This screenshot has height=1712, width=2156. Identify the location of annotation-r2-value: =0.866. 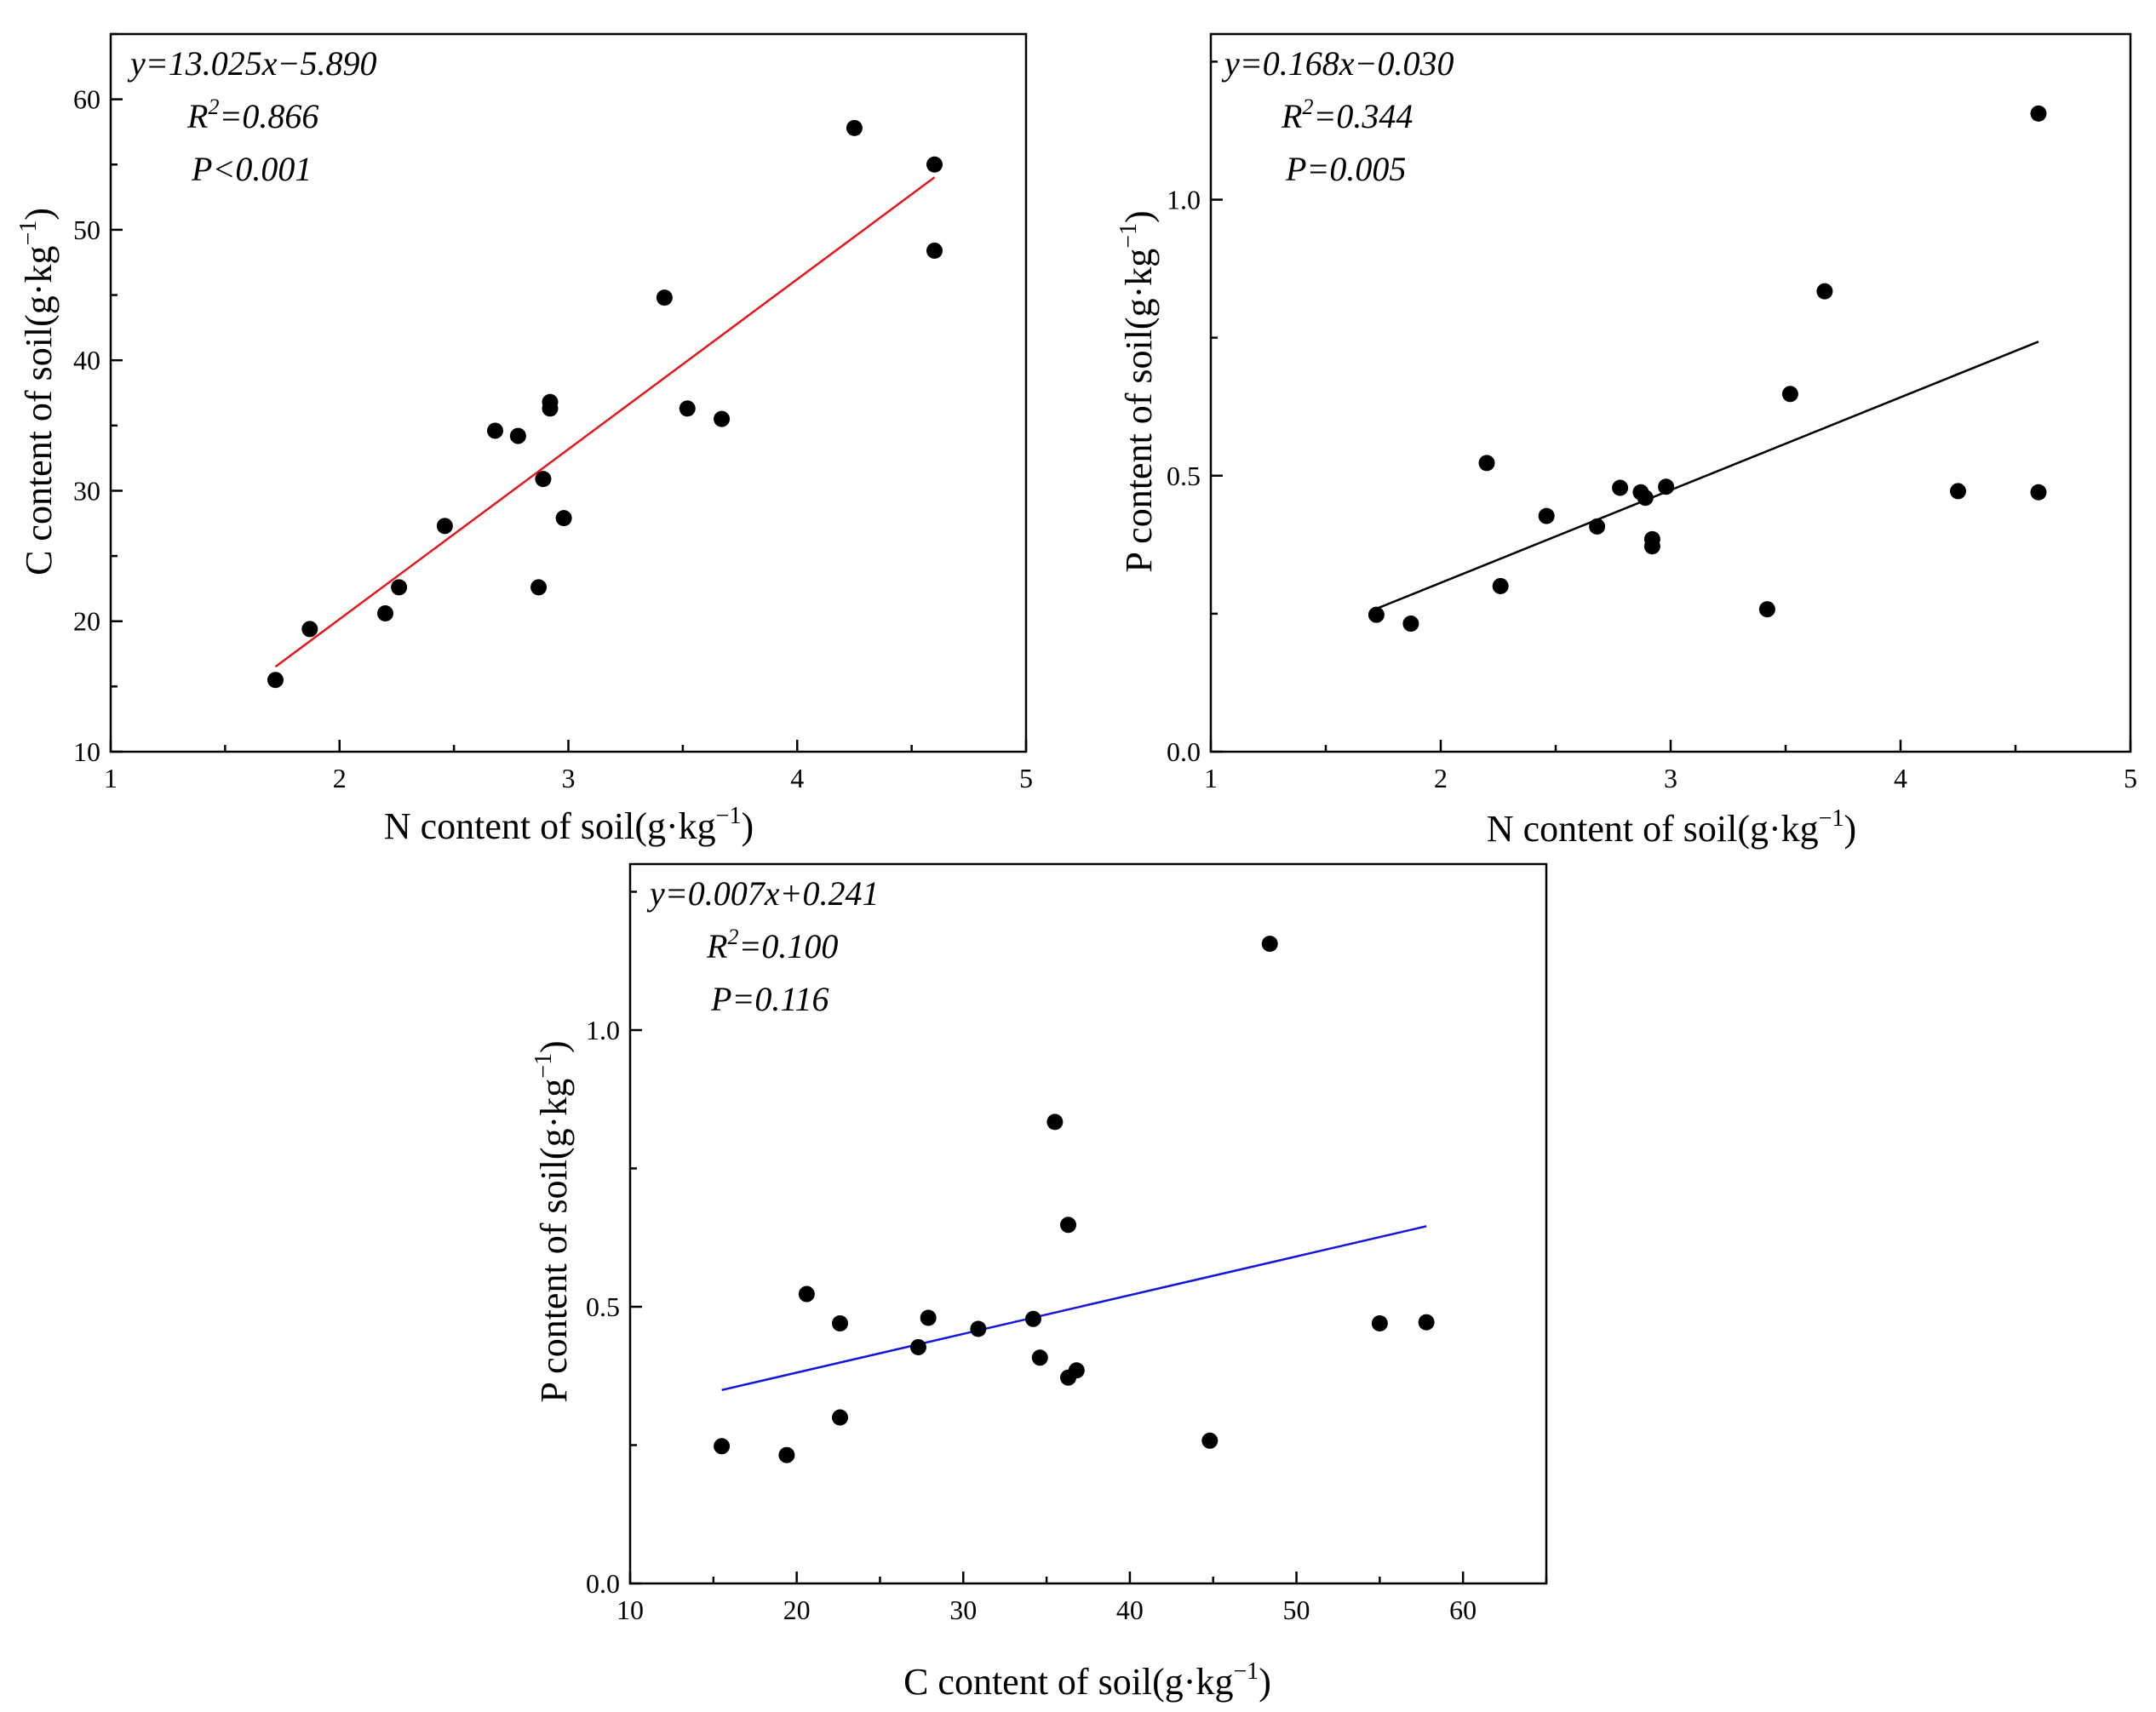
(268, 116).